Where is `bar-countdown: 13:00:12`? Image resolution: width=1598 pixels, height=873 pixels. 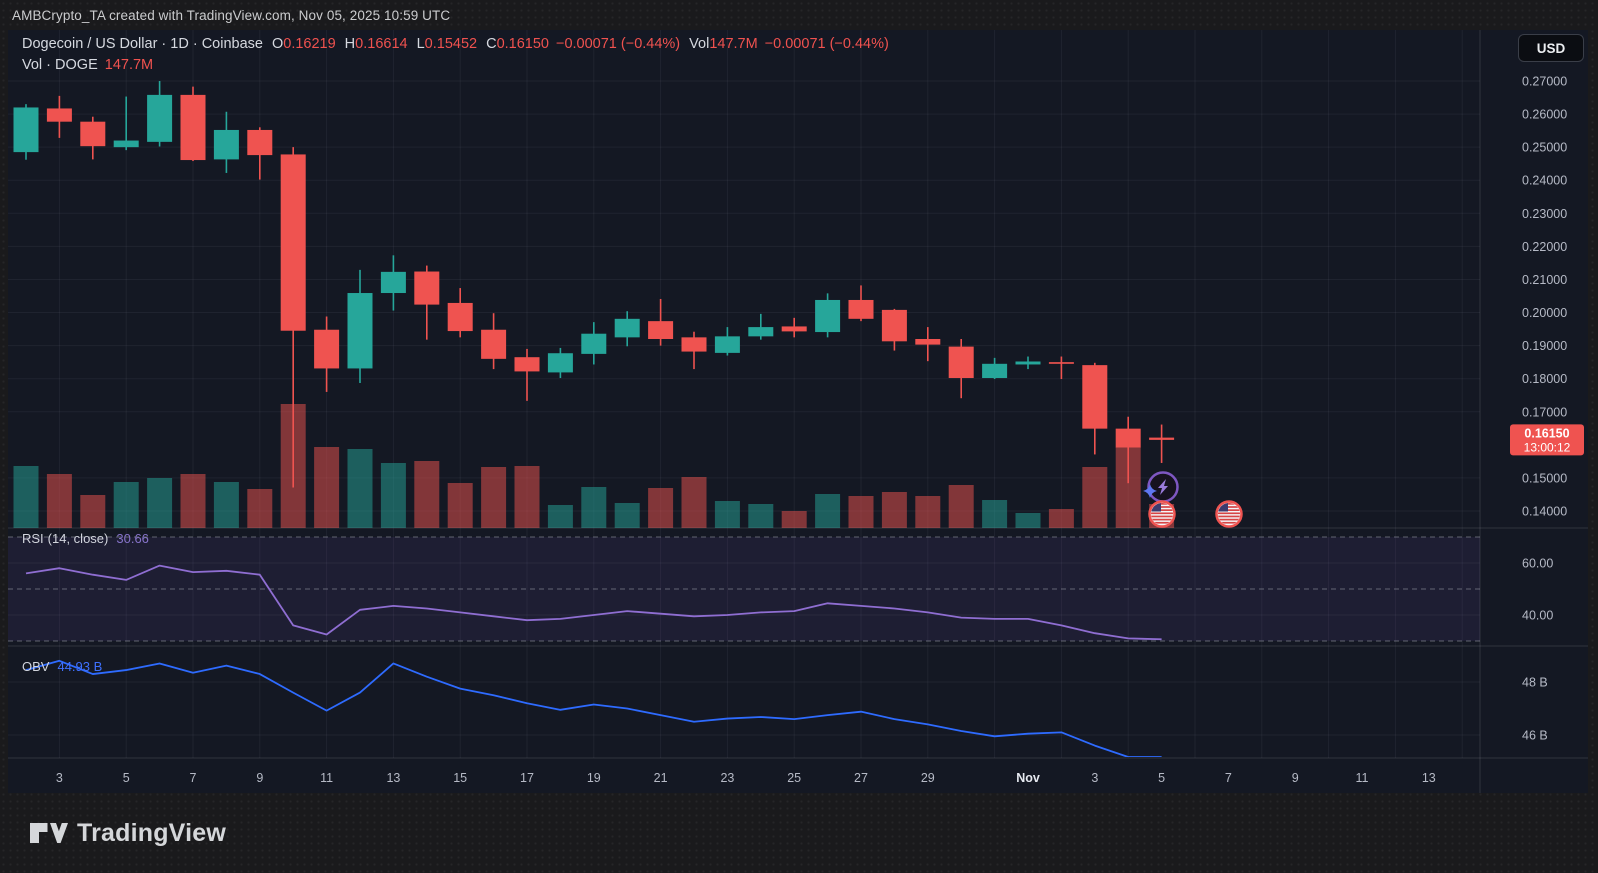
bar-countdown: 13:00:12 is located at coordinates (1547, 447).